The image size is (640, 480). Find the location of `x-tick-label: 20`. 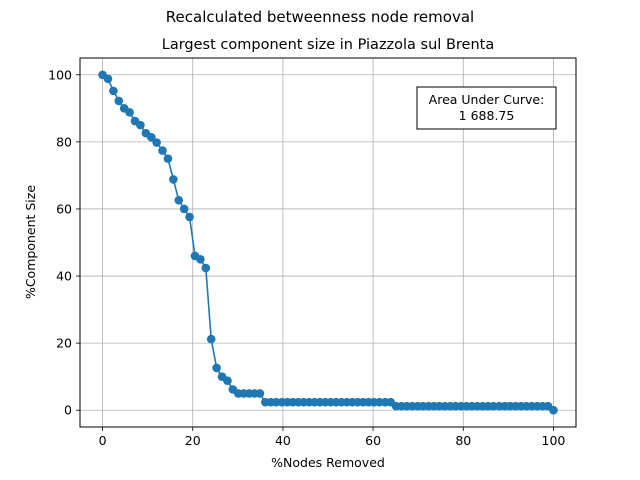

x-tick-label: 20 is located at coordinates (193, 440).